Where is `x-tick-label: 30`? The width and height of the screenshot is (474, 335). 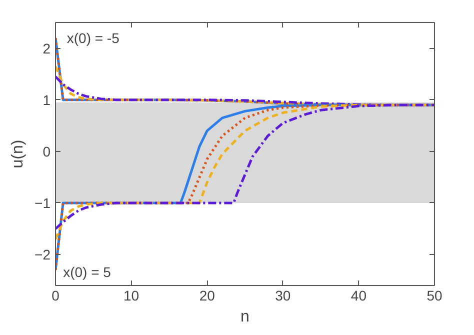 x-tick-label: 30 is located at coordinates (283, 296).